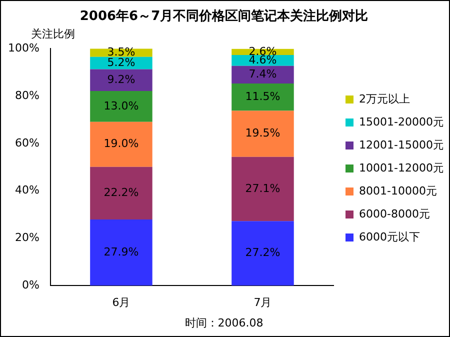 This screenshot has height=337, width=450. I want to click on y-tick-label: 60%, so click(27, 143).